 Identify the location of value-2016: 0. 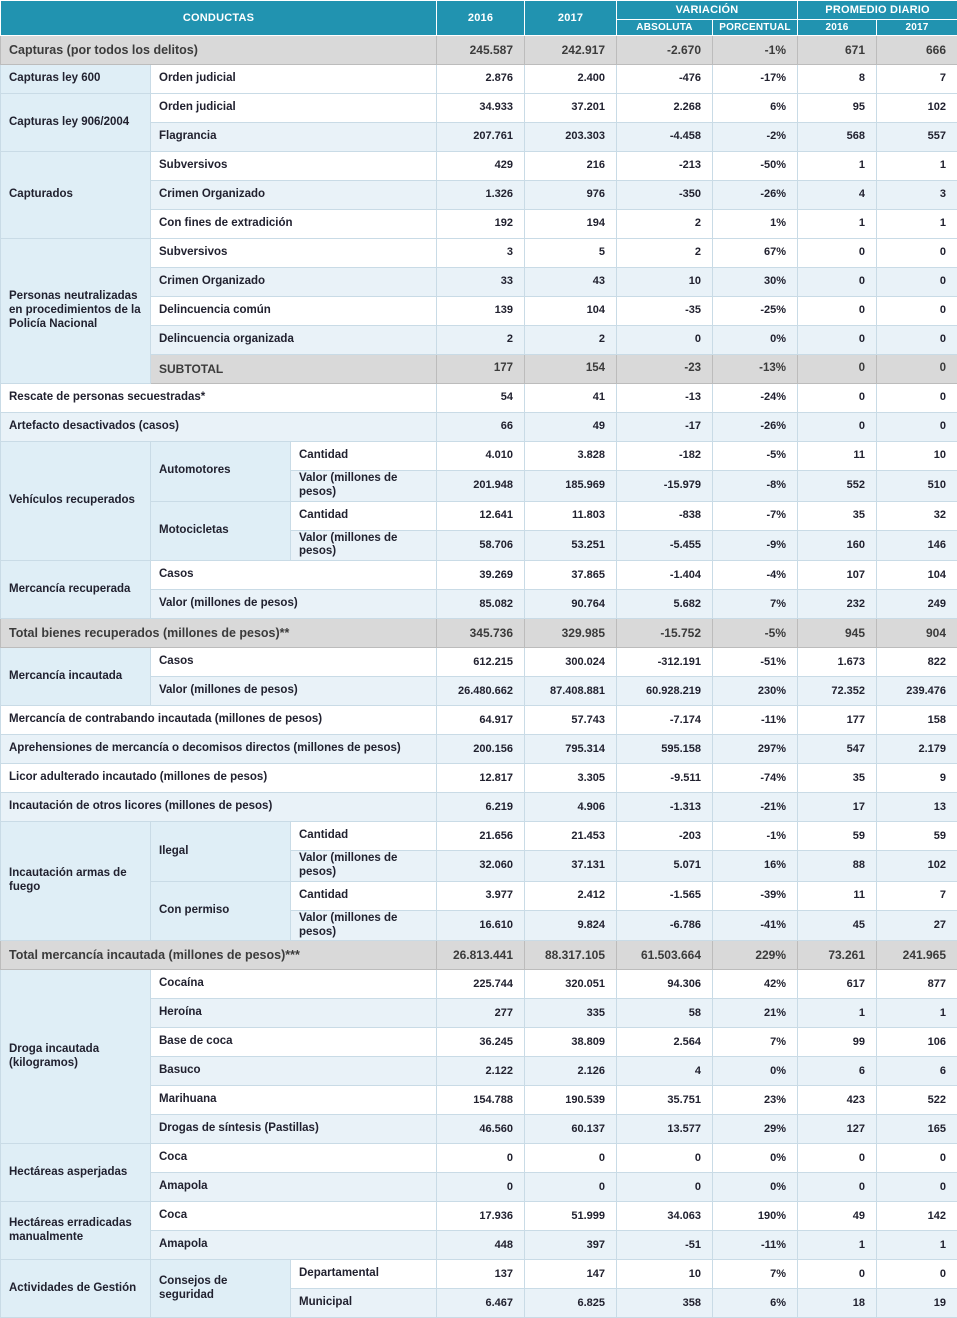
(481, 1158).